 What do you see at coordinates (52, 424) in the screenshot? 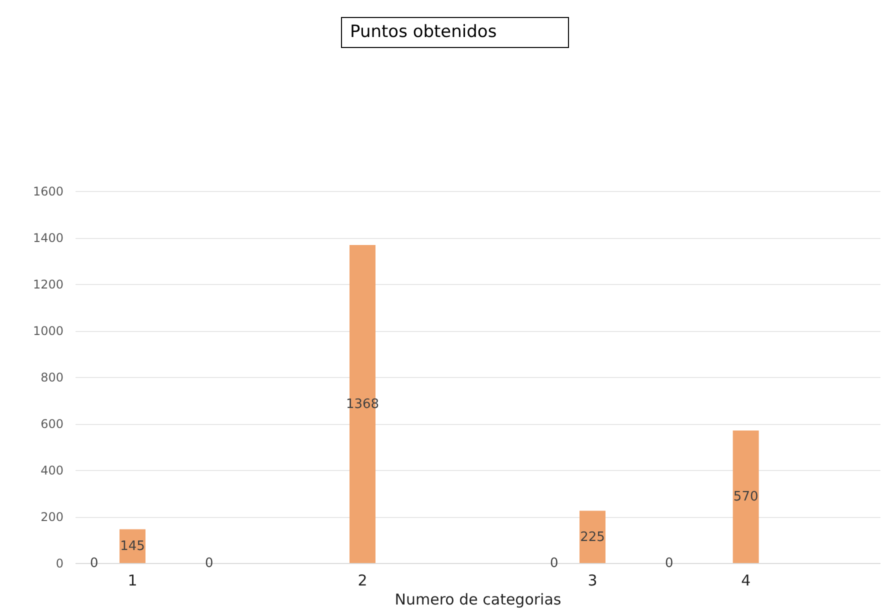
I see `y-tick-label: 600` at bounding box center [52, 424].